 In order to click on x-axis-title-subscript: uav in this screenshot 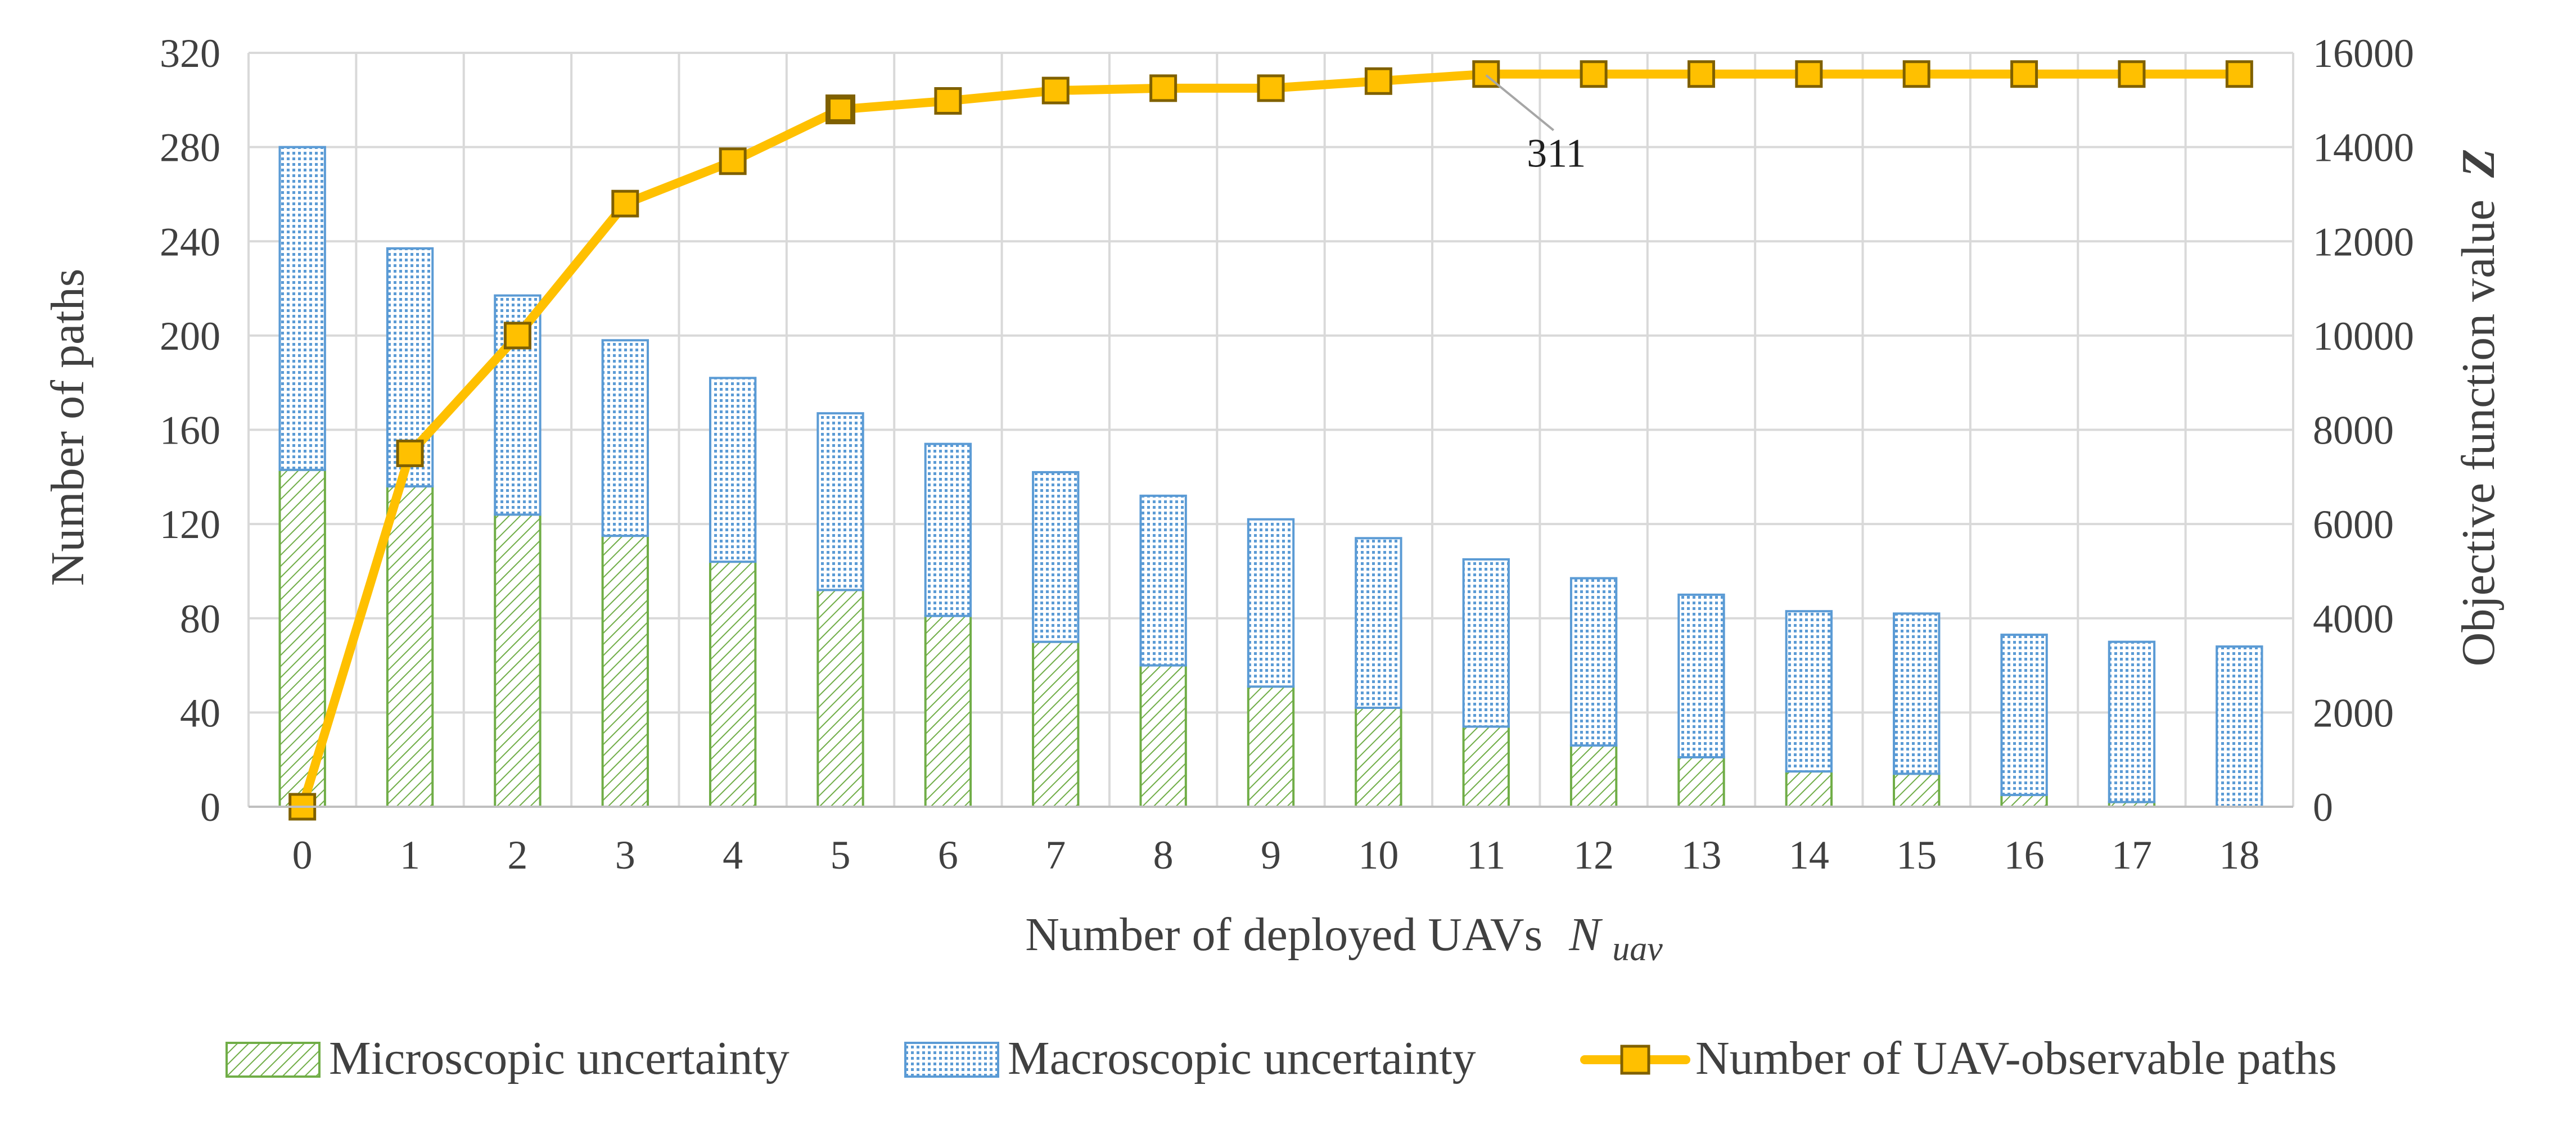, I will do `click(1637, 949)`.